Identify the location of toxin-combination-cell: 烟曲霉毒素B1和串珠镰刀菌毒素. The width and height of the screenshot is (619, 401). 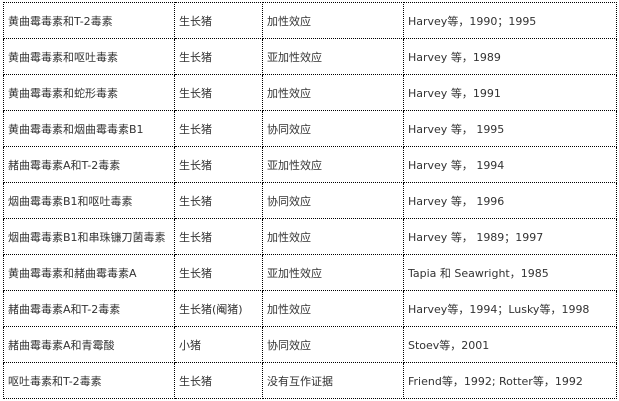
(89, 236).